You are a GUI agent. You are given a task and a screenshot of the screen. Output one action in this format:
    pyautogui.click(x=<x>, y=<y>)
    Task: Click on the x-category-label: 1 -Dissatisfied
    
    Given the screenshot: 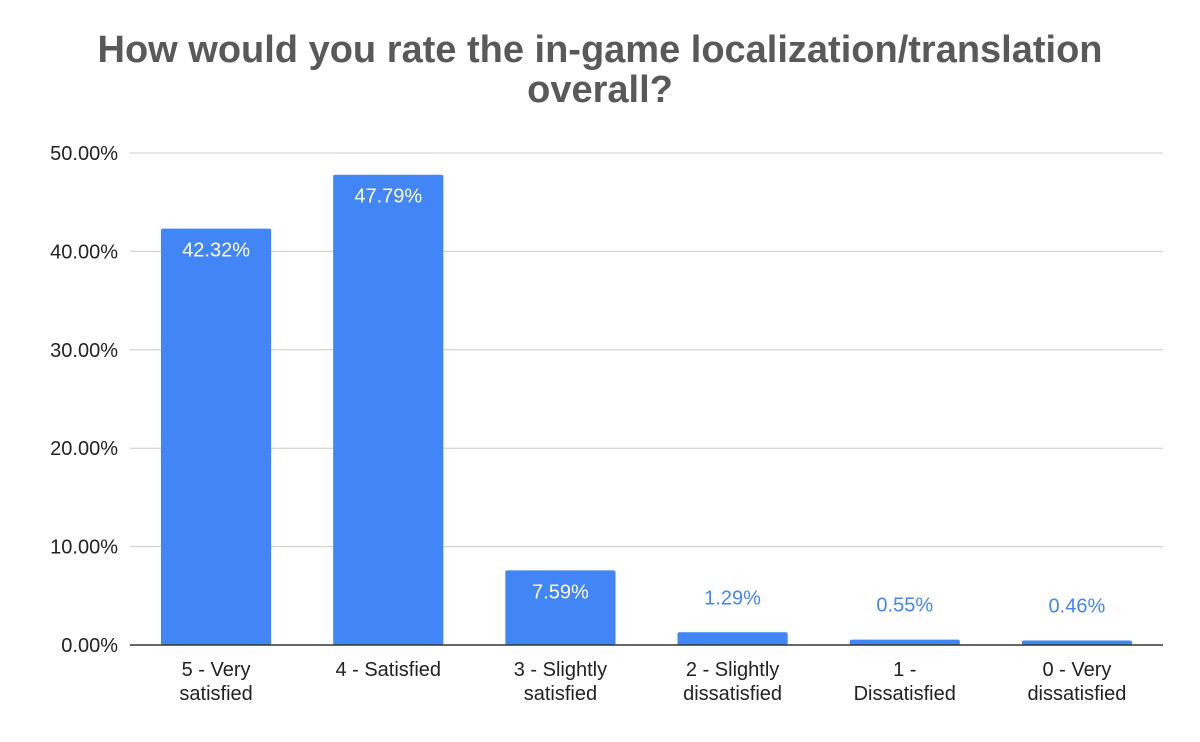 What is the action you would take?
    pyautogui.click(x=905, y=682)
    